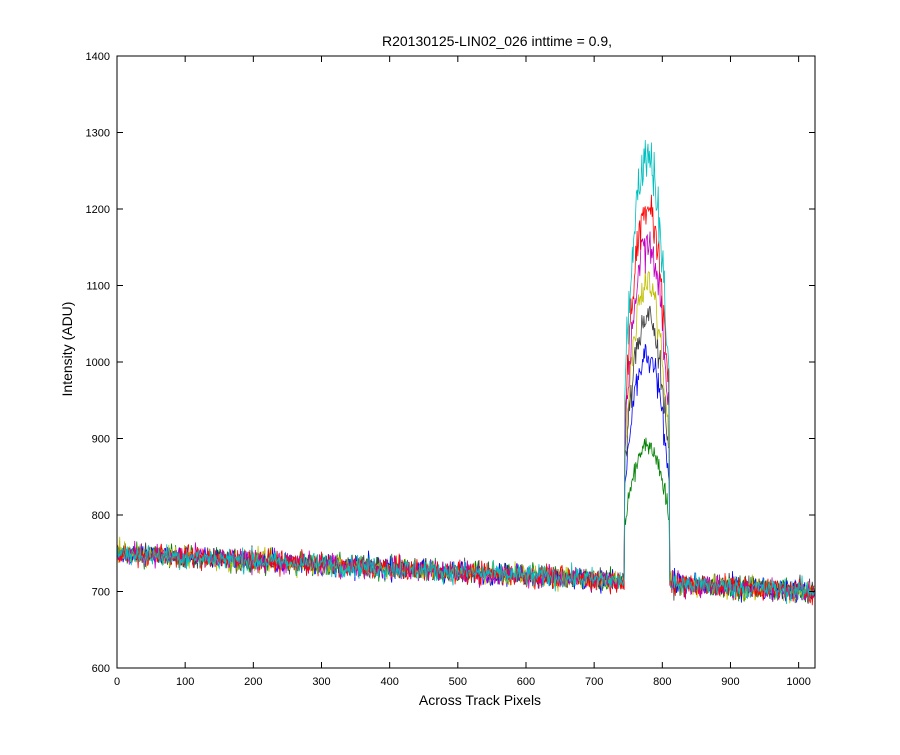 The width and height of the screenshot is (900, 755). I want to click on y-tick-label: 800, so click(101, 516).